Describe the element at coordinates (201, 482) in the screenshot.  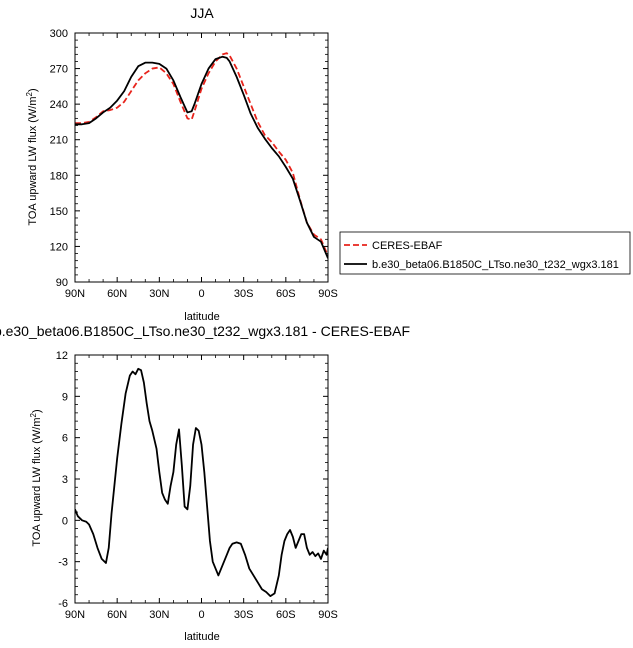
I see `series-line-difference` at that location.